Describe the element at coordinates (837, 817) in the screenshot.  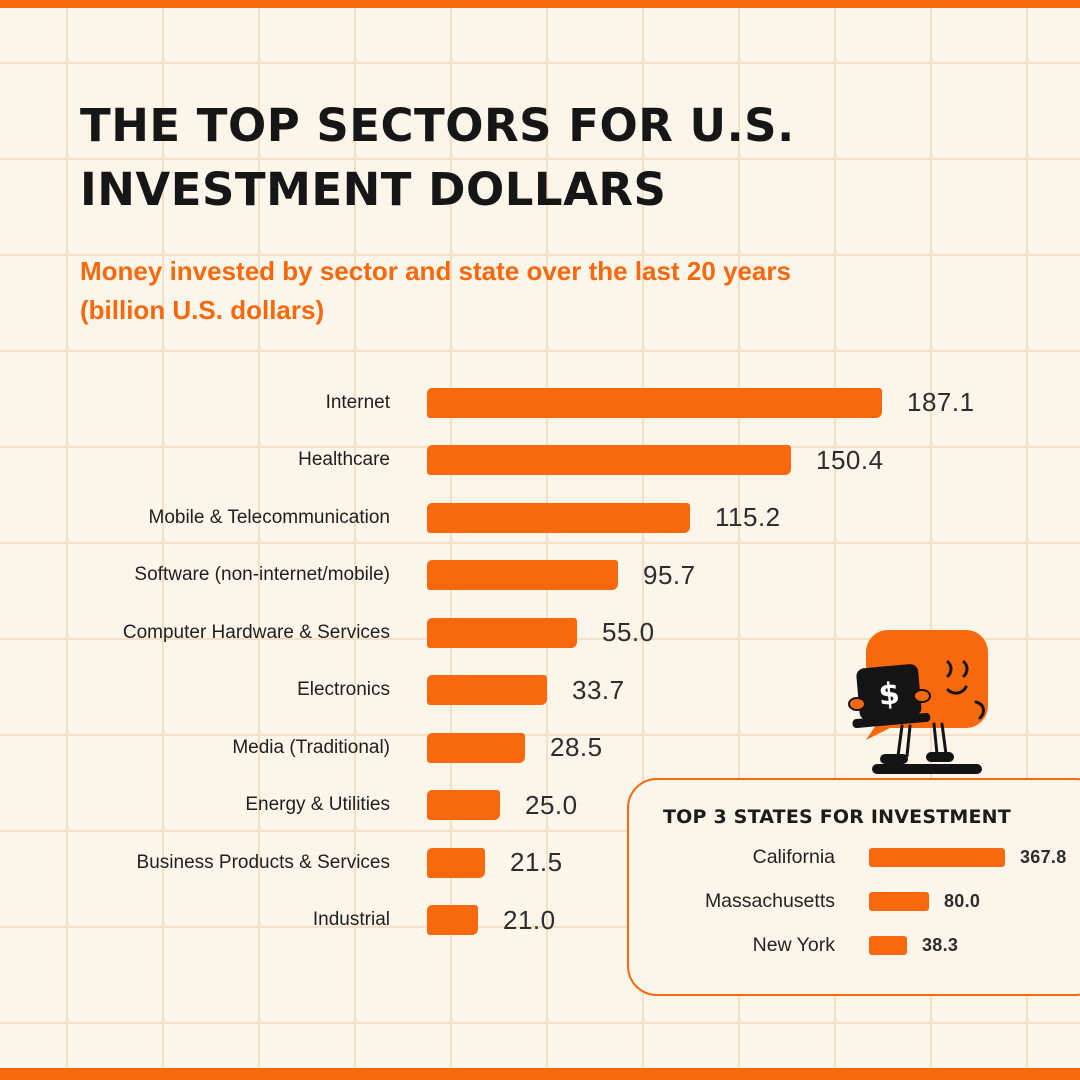
I see `states-panel-heading: TOP 3 STATES FOR INVESTMENT` at that location.